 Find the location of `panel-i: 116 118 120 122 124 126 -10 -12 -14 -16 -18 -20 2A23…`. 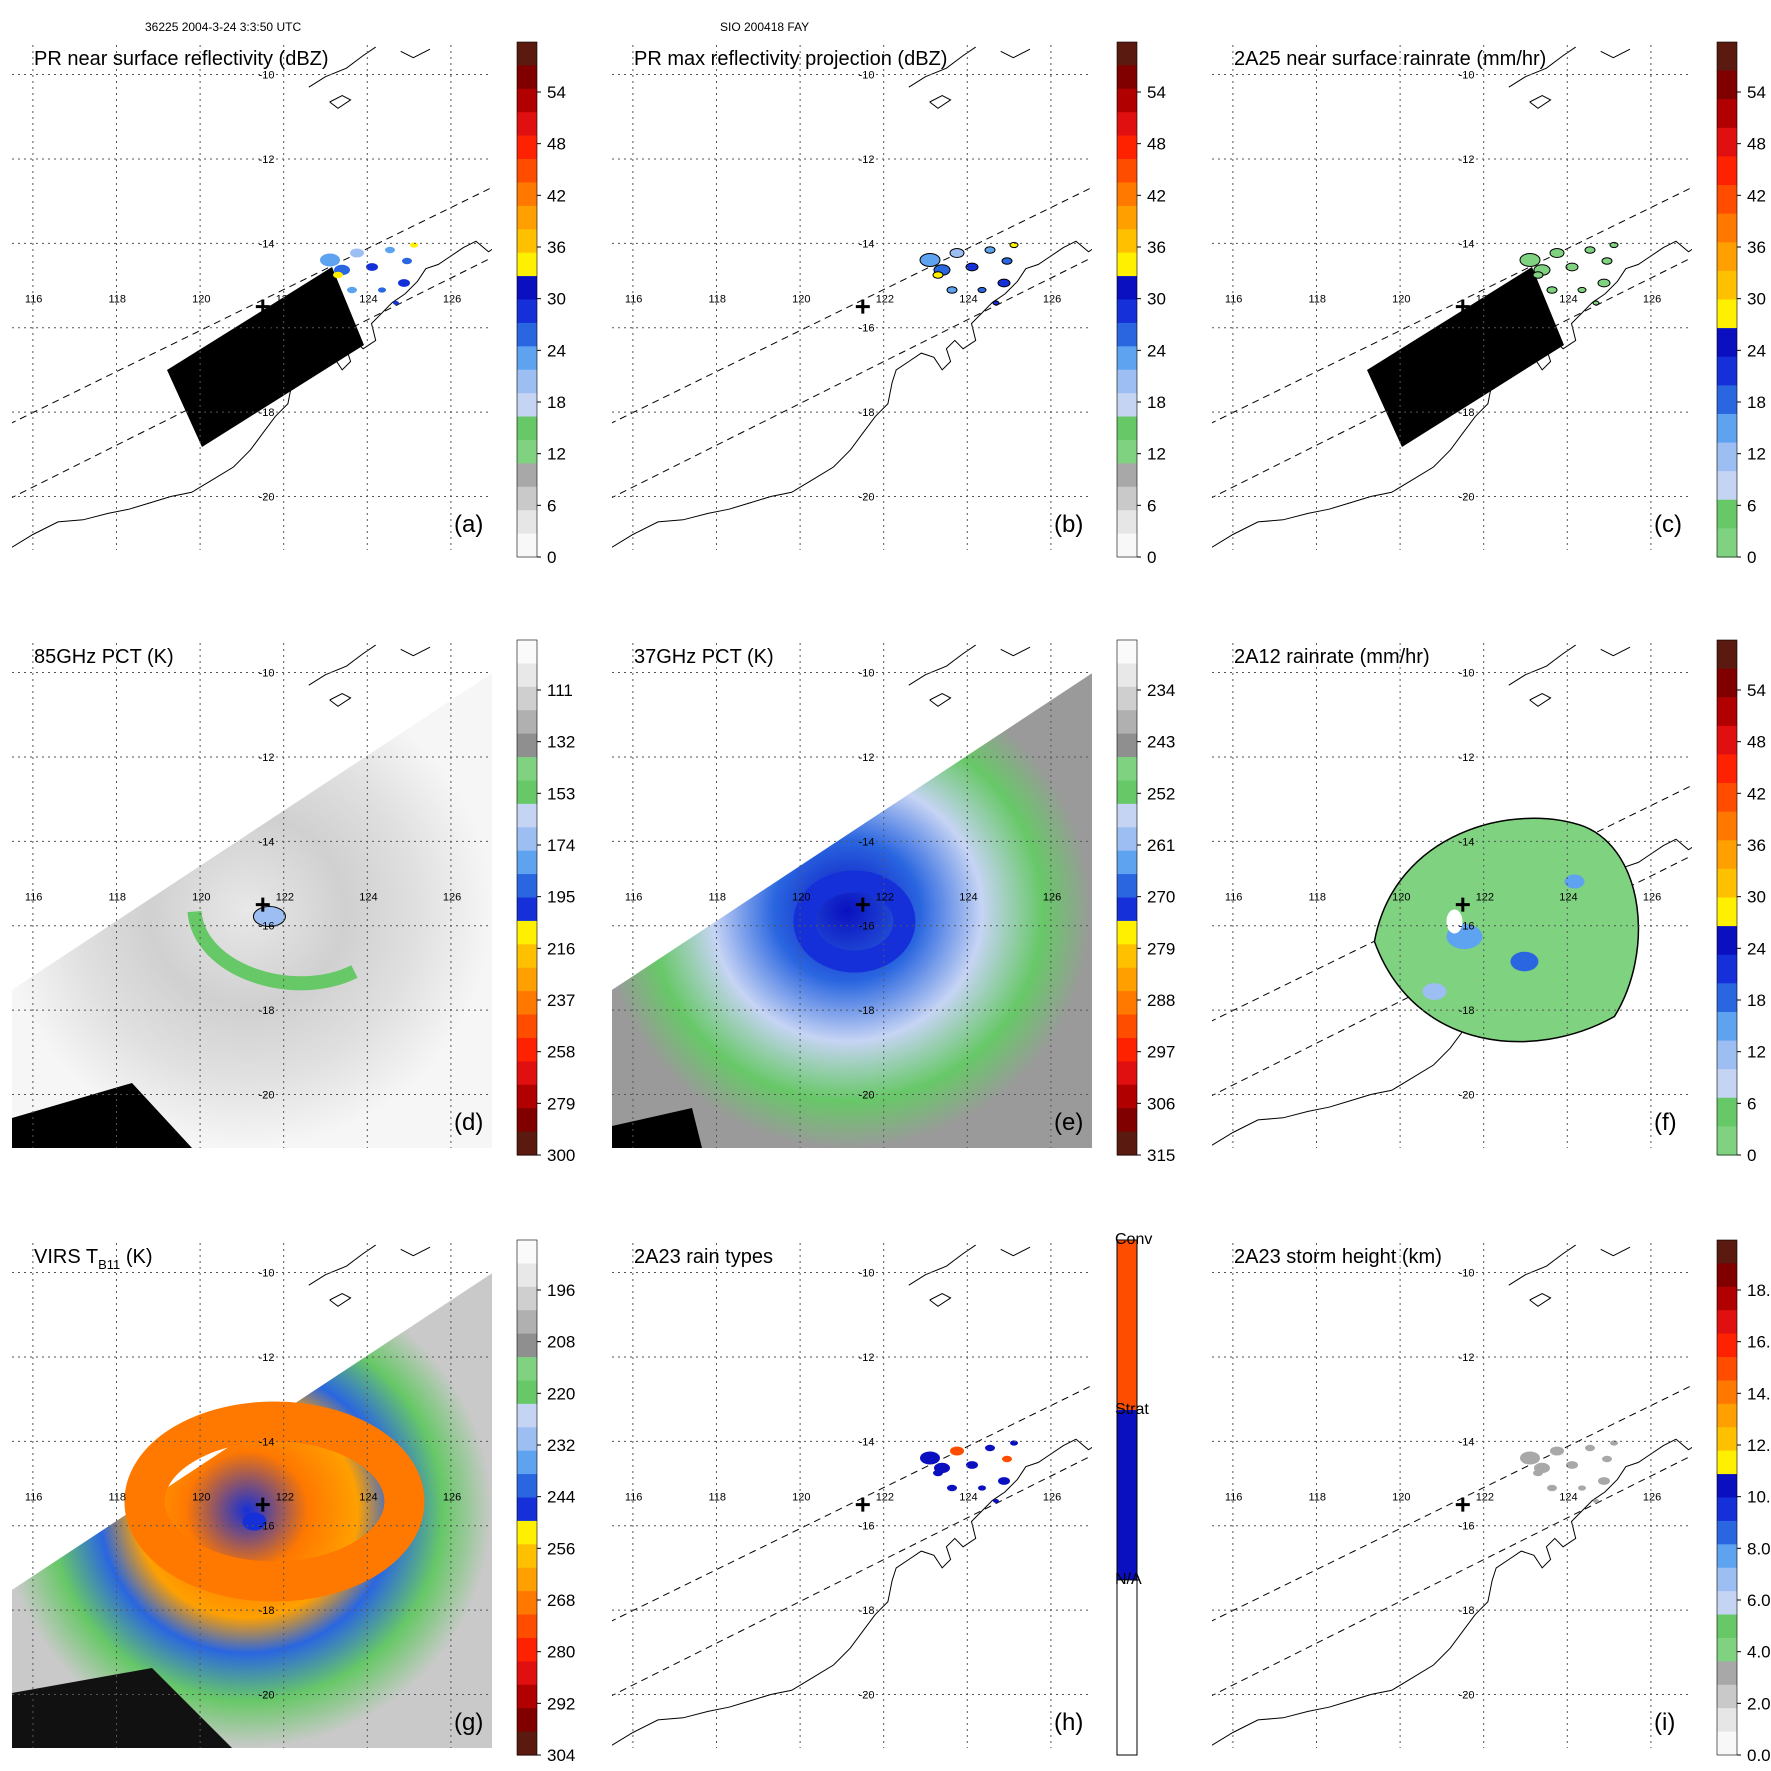

panel-i: 116 118 120 122 124 126 -10 -12 -14 -16 -18 -20 2A23… is located at coordinates (1491, 1502).